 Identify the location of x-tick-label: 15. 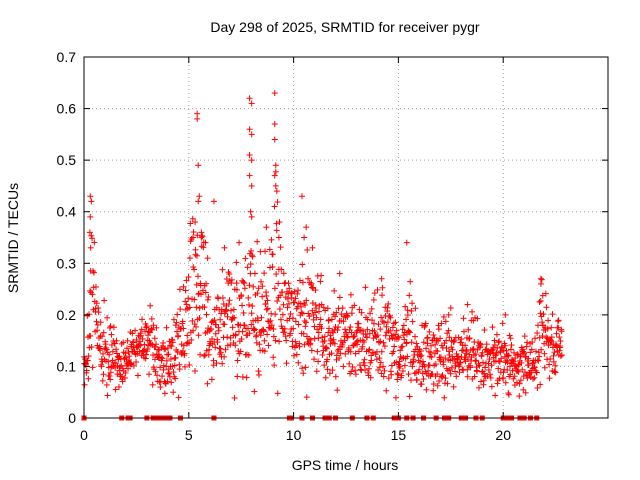
(399, 435).